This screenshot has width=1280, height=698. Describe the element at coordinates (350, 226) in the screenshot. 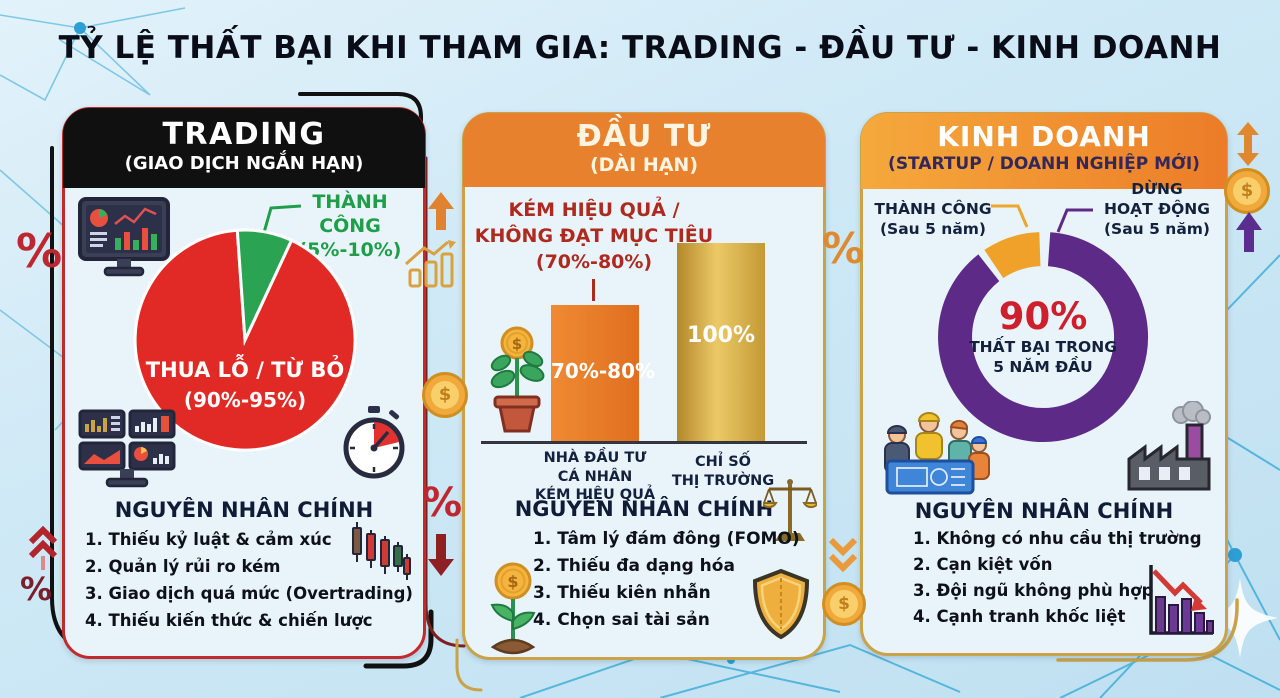

I see `pie-success-label: THÀNH CÔNG (5%-10%)` at that location.